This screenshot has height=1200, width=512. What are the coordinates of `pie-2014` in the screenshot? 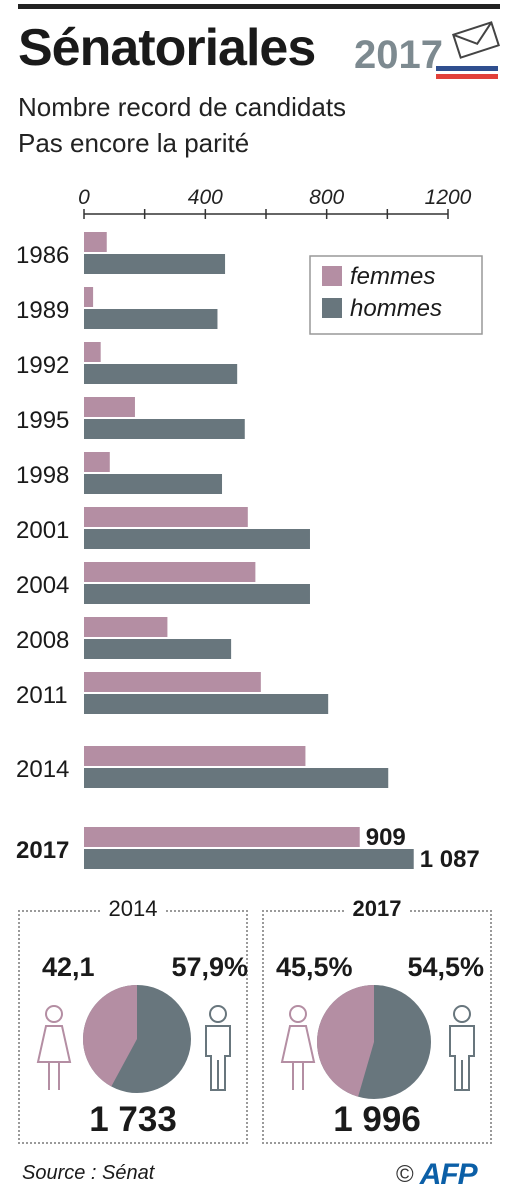 It's located at (137, 1039).